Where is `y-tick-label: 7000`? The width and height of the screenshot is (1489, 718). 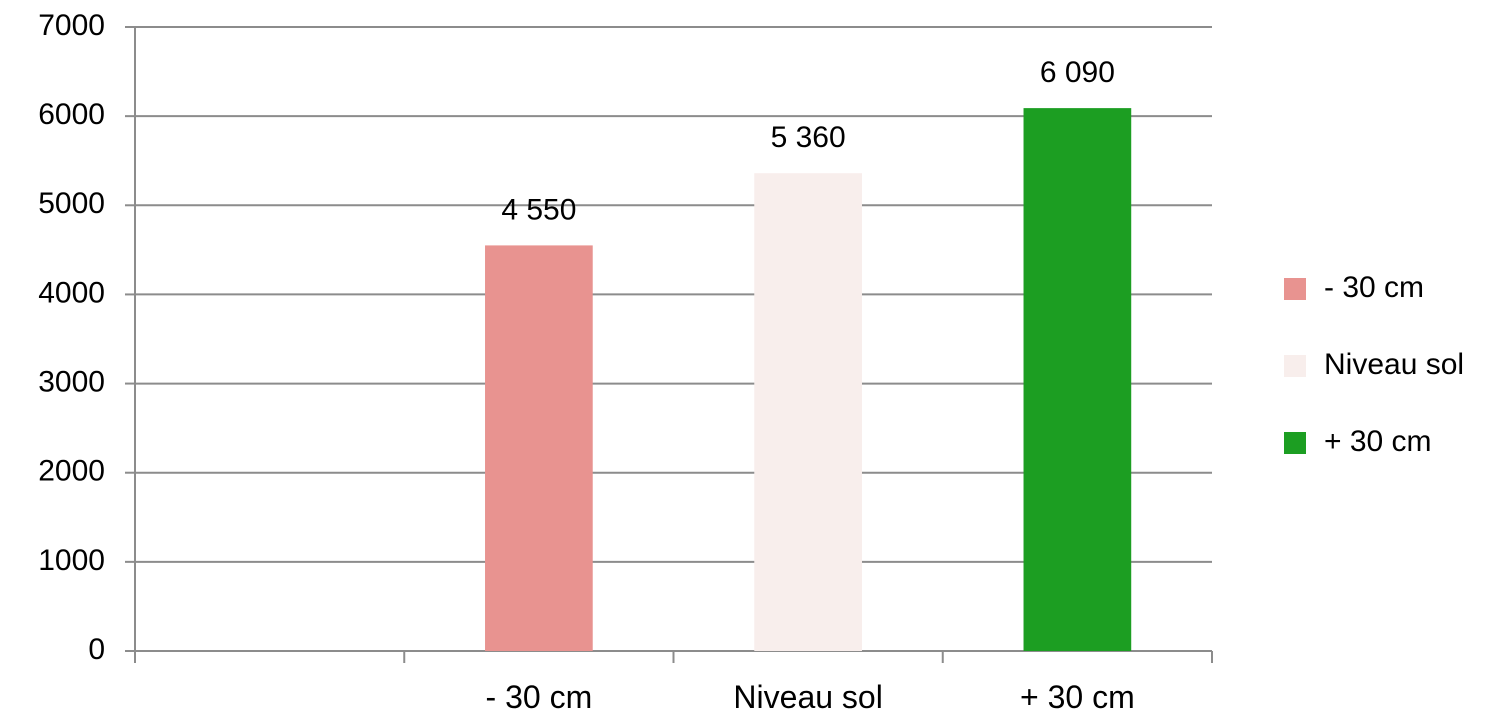
y-tick-label: 7000 is located at coordinates (71, 25).